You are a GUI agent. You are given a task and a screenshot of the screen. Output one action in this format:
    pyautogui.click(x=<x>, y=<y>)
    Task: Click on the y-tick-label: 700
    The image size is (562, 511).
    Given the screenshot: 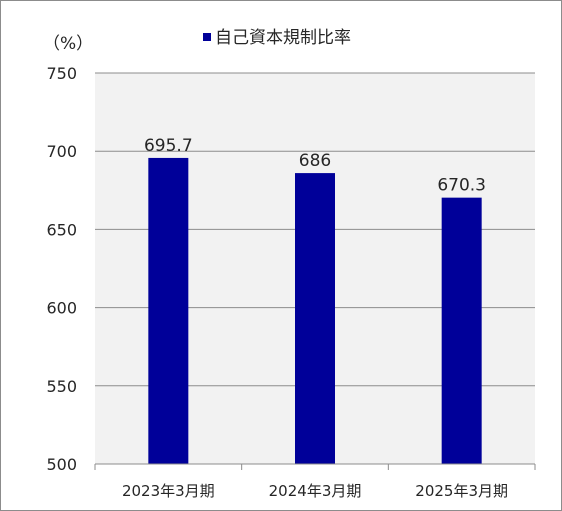 What is the action you would take?
    pyautogui.click(x=61, y=151)
    